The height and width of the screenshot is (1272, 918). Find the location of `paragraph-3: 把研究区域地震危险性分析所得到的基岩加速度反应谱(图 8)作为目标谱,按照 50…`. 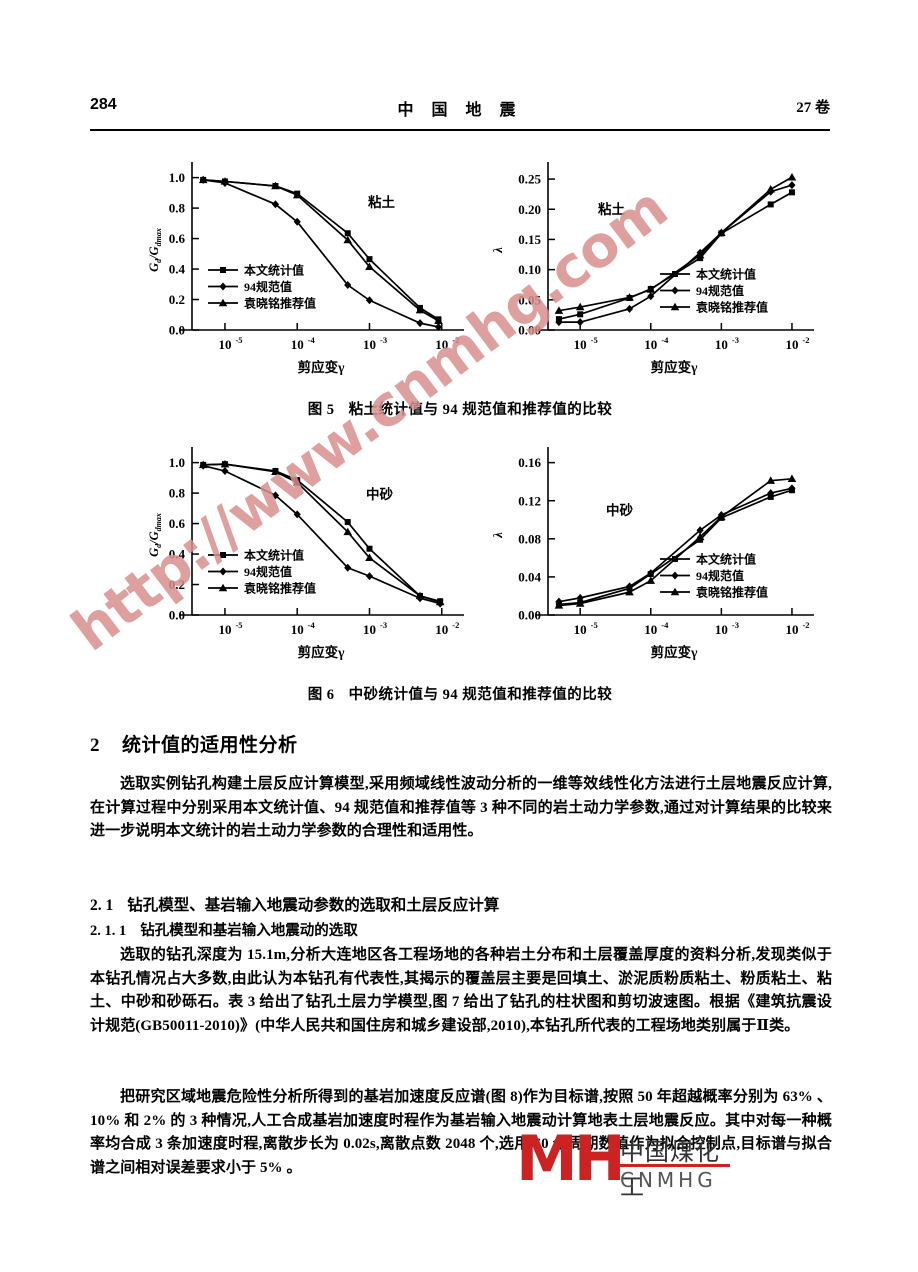

paragraph-3: 把研究区域地震危险性分析所得到的基岩加速度反应谱(图 8)作为目标谱,按照 50… is located at coordinates (461, 1132).